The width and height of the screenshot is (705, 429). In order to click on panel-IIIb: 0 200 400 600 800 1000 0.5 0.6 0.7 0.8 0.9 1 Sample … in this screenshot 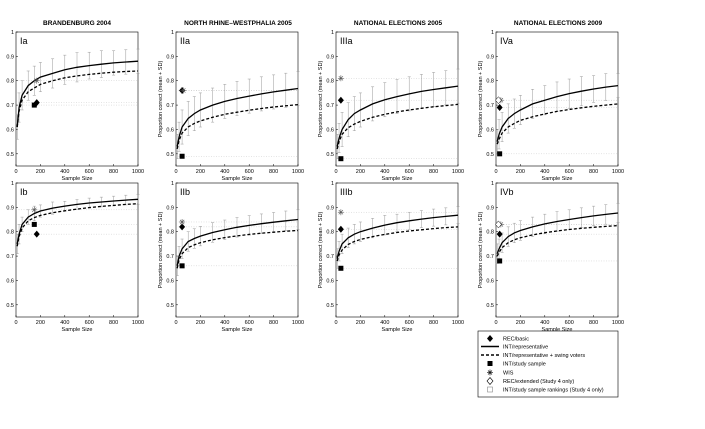, I will do `click(391, 257)`.